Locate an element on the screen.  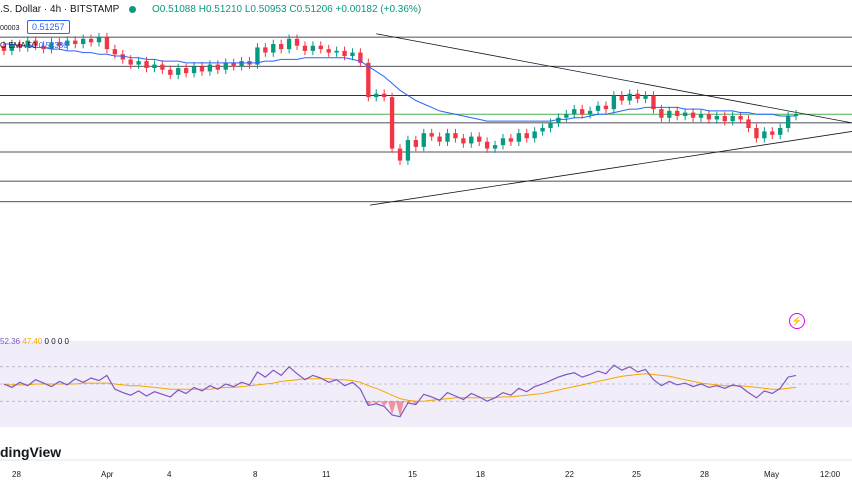
price-box: 0.51257 is located at coordinates (48, 27).